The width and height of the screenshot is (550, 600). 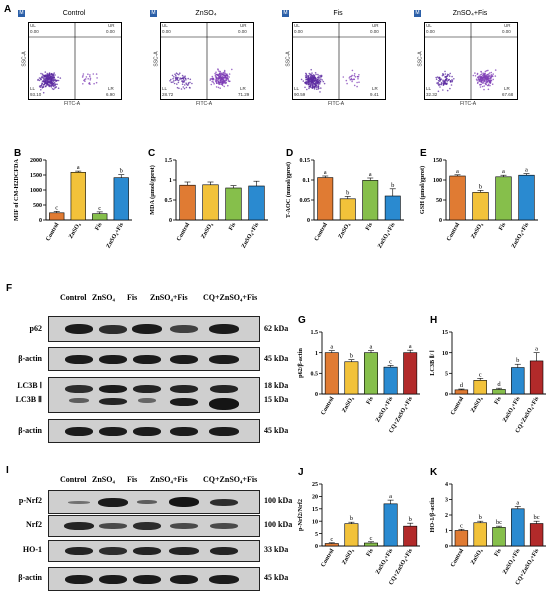 I want to click on y-axis-label: MIF of CM-H2DCFDA, so click(x=16, y=189).